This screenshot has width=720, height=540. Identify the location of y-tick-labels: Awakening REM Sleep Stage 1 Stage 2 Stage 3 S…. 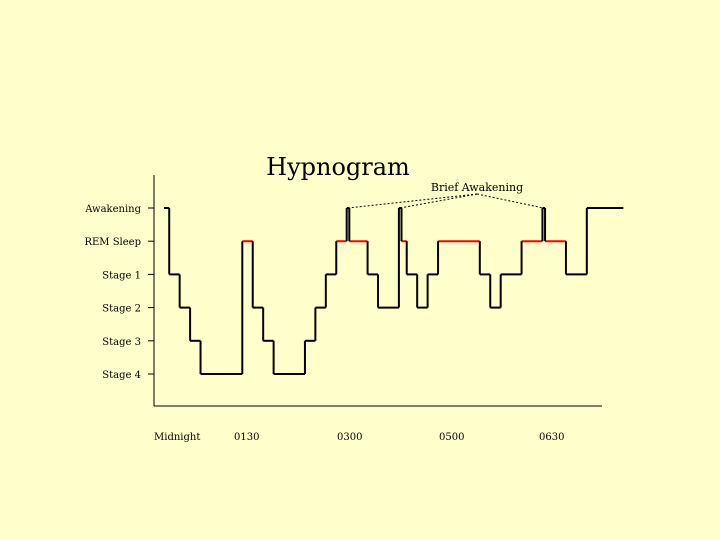
(112, 292).